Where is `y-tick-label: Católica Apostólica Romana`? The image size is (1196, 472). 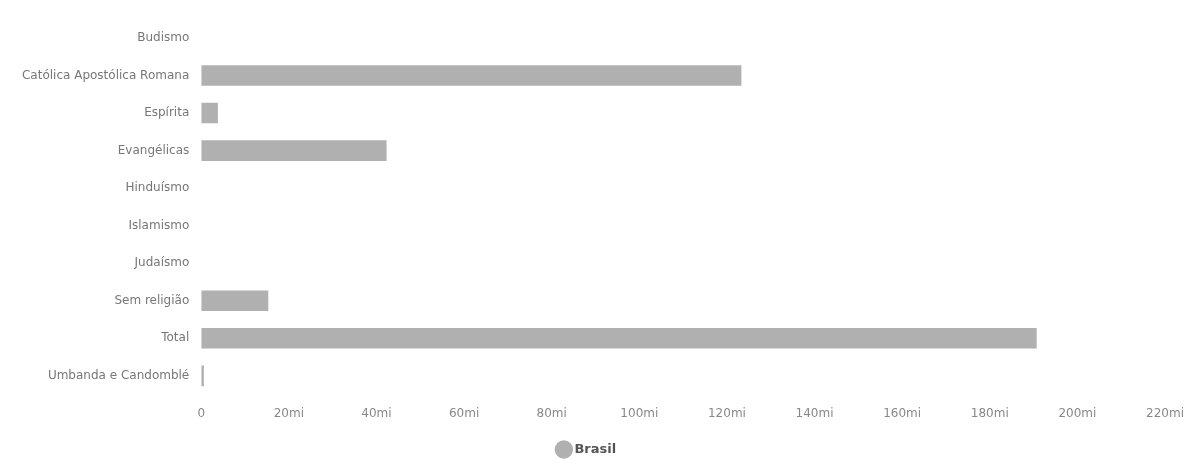
y-tick-label: Católica Apostólica Romana is located at coordinates (105, 74).